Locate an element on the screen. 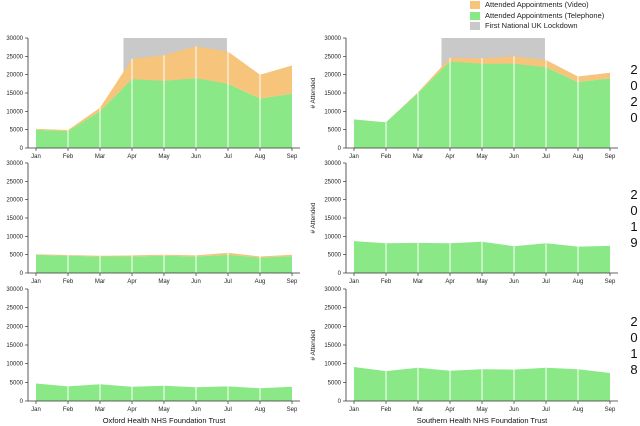  legend-swatch-lockdown is located at coordinates (475, 26).